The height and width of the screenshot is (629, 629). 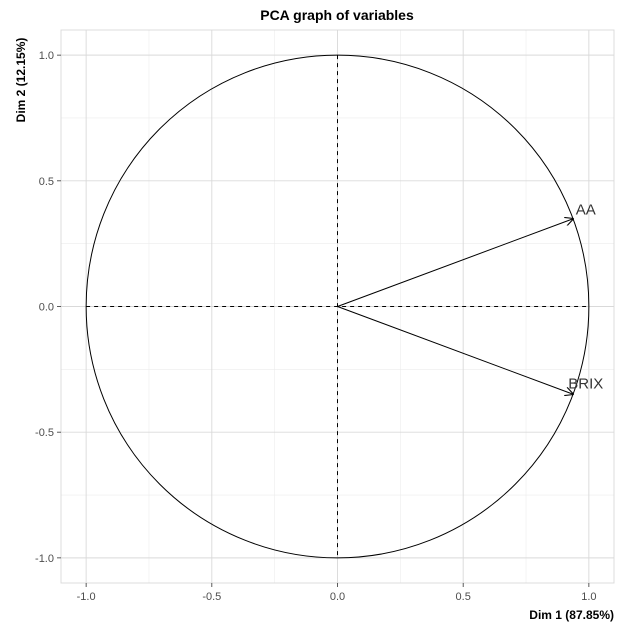 I want to click on variable-label-aa: AA, so click(x=586, y=210).